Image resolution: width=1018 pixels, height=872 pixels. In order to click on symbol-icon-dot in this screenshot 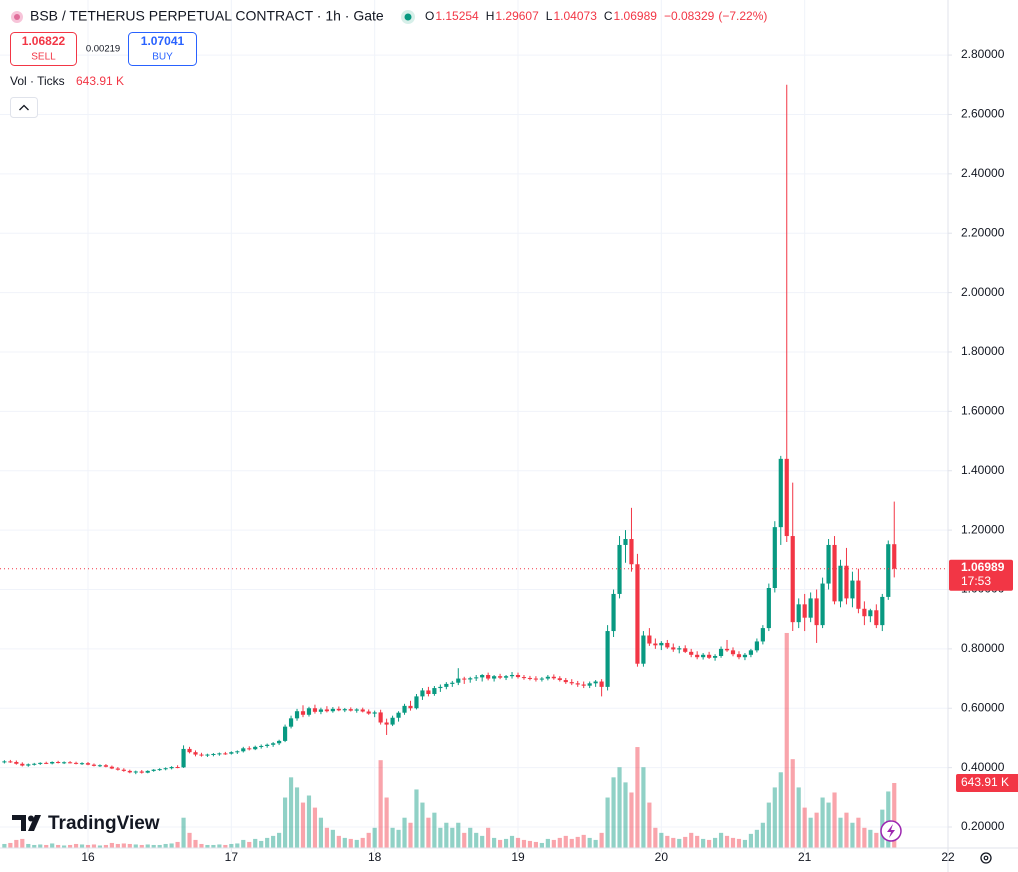, I will do `click(17, 17)`.